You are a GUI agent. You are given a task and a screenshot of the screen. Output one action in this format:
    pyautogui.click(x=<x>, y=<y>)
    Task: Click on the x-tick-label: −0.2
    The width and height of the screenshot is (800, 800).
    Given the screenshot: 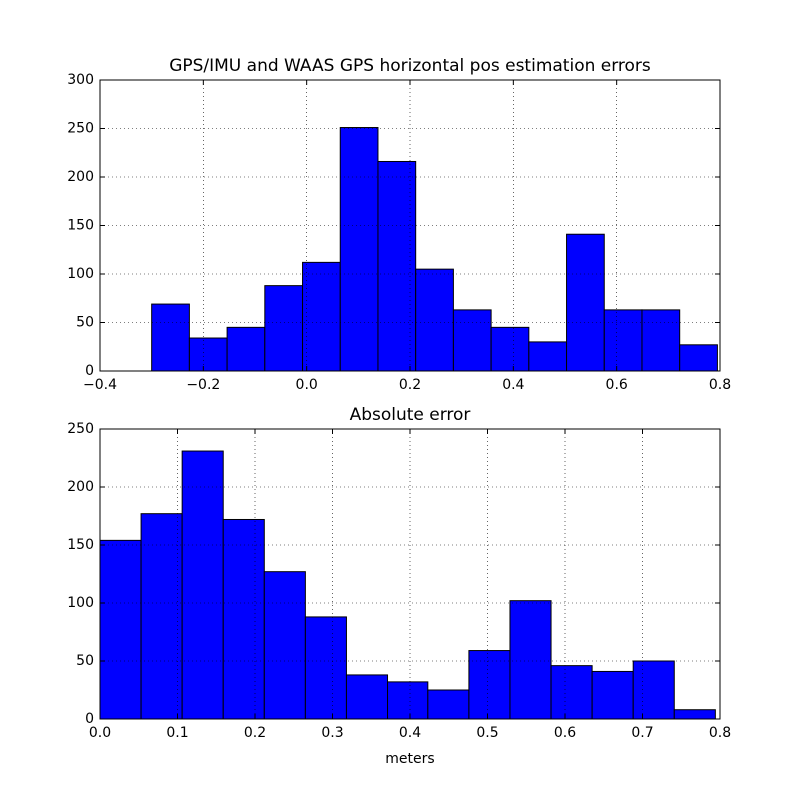 What is the action you would take?
    pyautogui.click(x=203, y=385)
    